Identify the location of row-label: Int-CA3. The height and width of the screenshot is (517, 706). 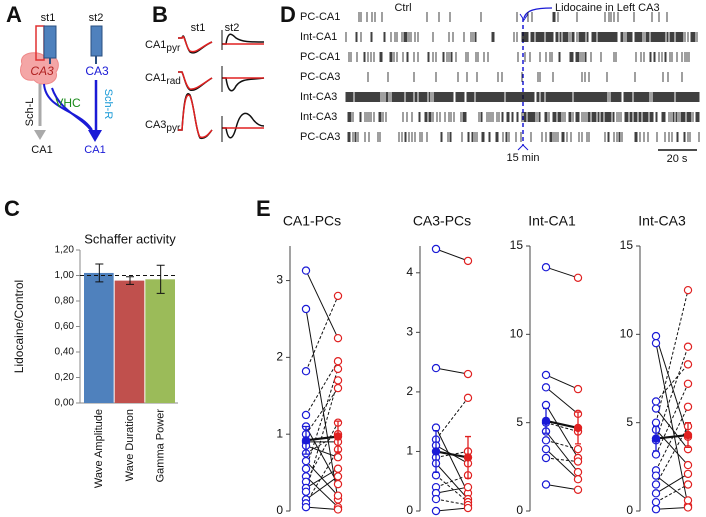
(318, 97).